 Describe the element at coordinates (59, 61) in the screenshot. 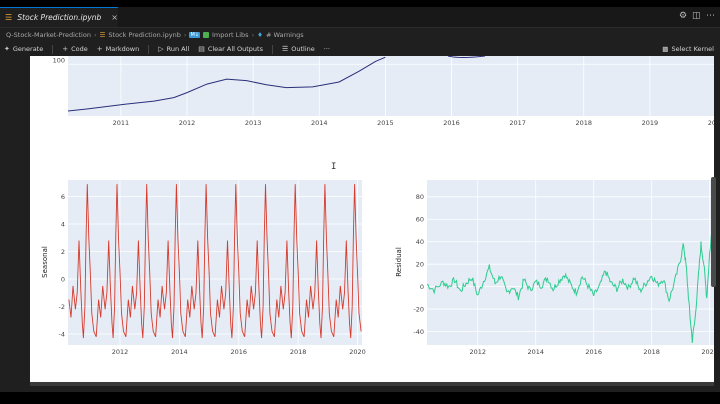

I see `trend-y-tick: 100` at that location.